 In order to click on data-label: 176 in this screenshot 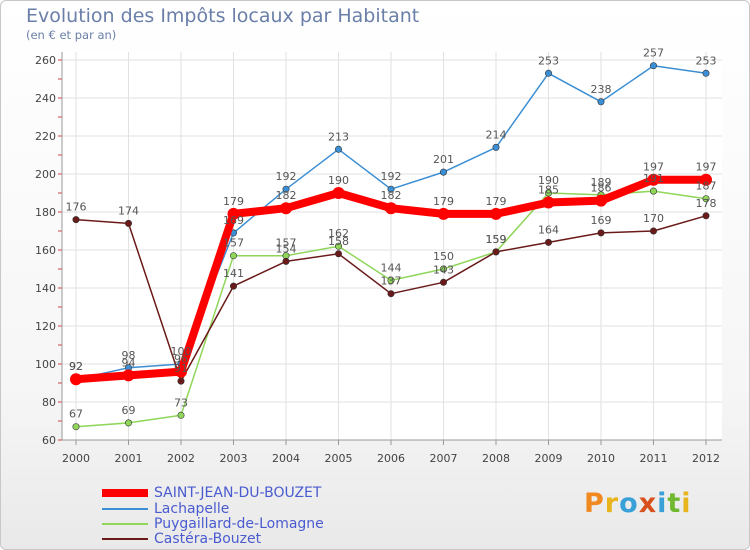, I will do `click(76, 207)`.